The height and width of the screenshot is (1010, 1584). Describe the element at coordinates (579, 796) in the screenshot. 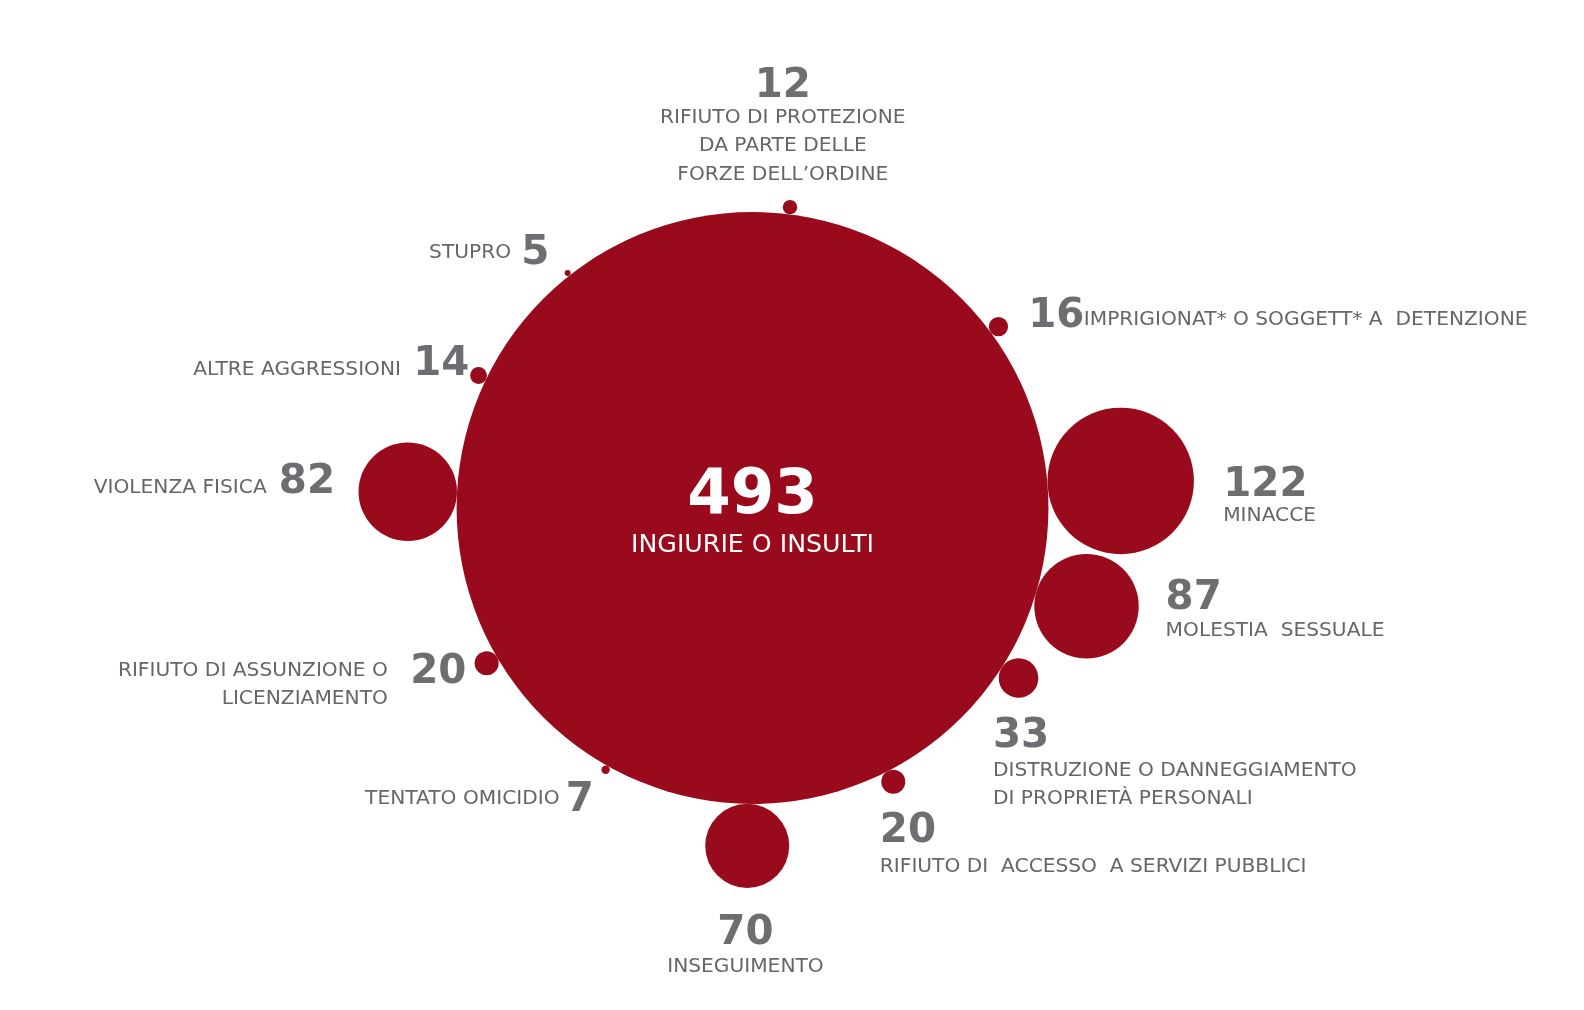

I see `data-label: 7` at that location.